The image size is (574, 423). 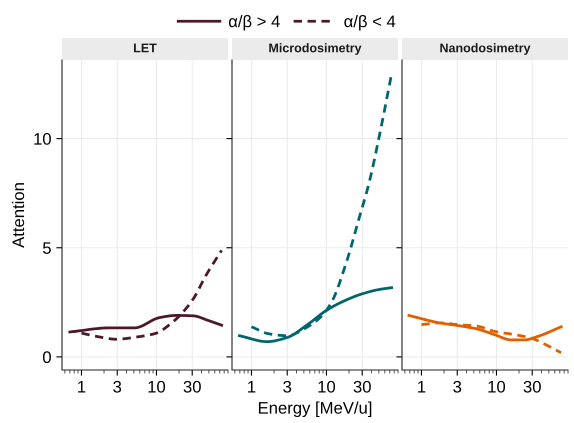 I want to click on chart-title: Microdosimetry, so click(x=315, y=49).